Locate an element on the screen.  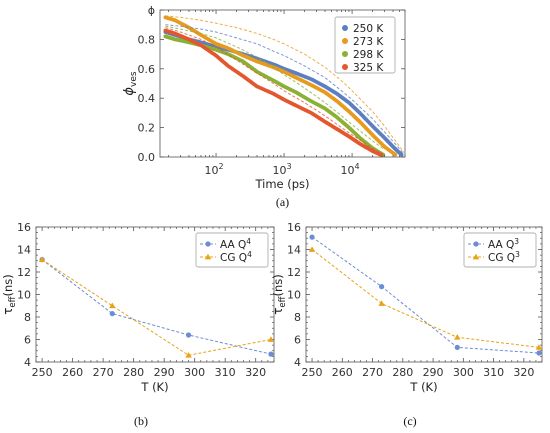
x-tick-exponent: 3 is located at coordinates (289, 166).